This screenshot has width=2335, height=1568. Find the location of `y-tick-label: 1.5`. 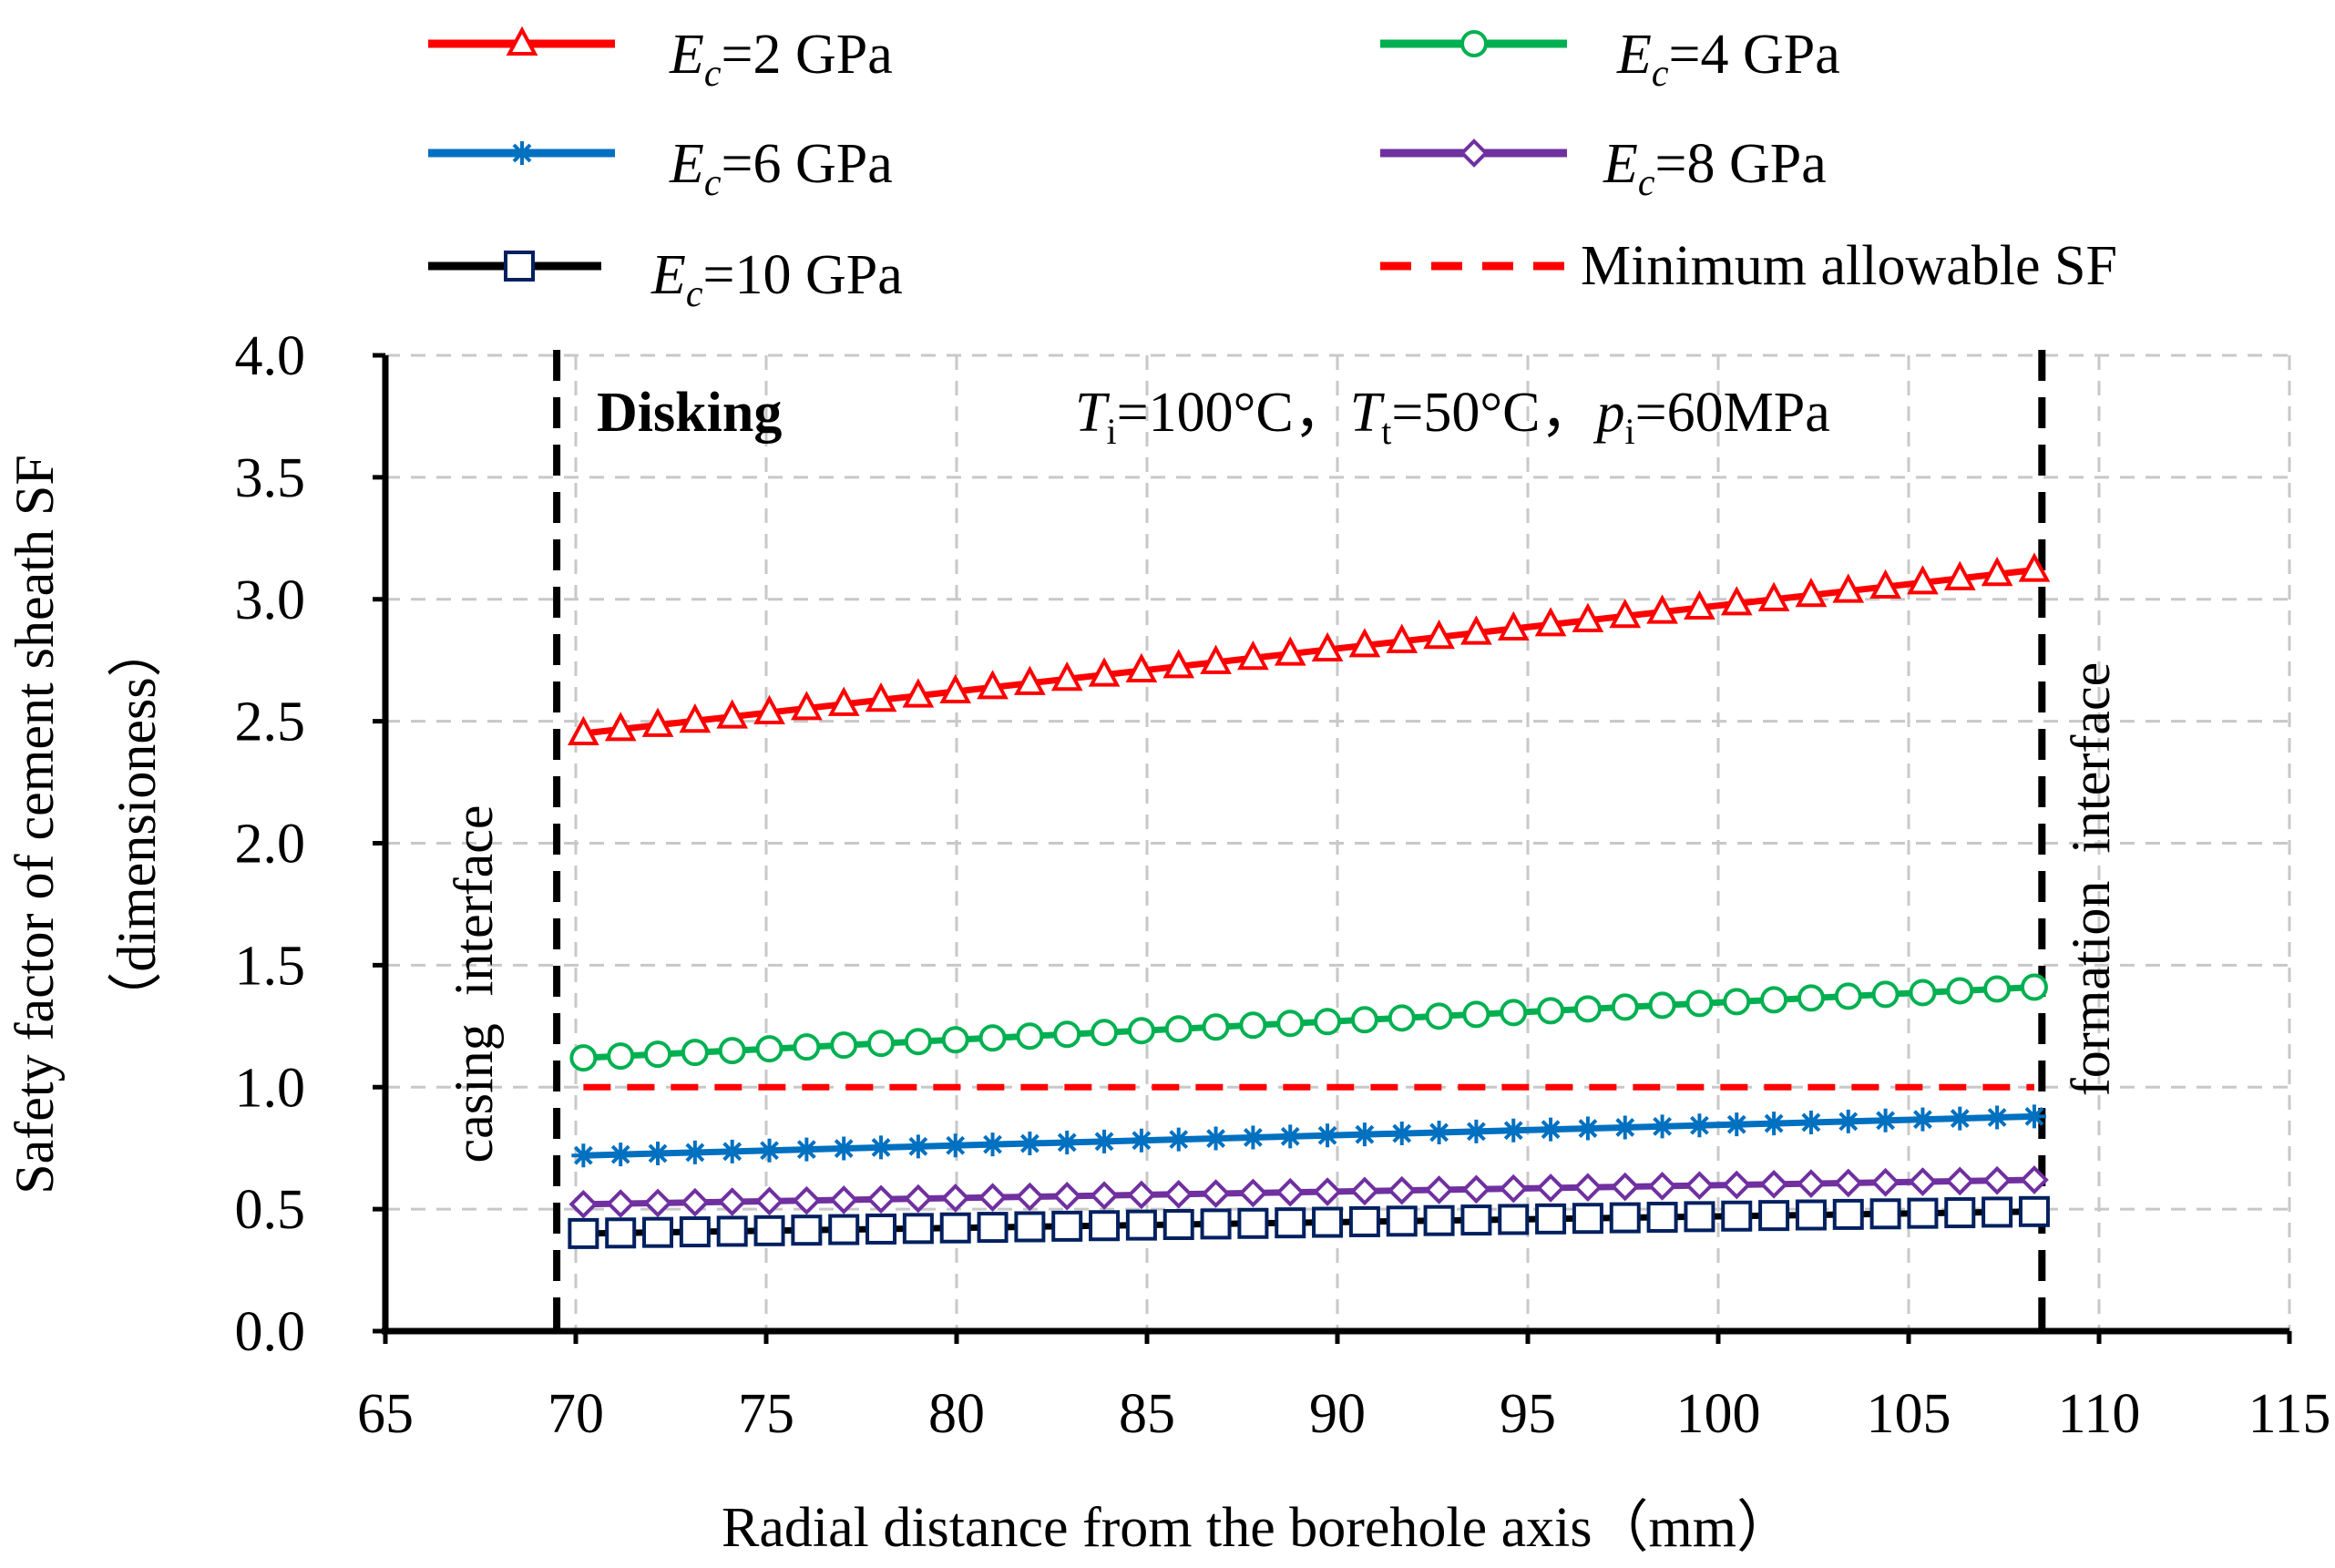

y-tick-label: 1.5 is located at coordinates (270, 966).